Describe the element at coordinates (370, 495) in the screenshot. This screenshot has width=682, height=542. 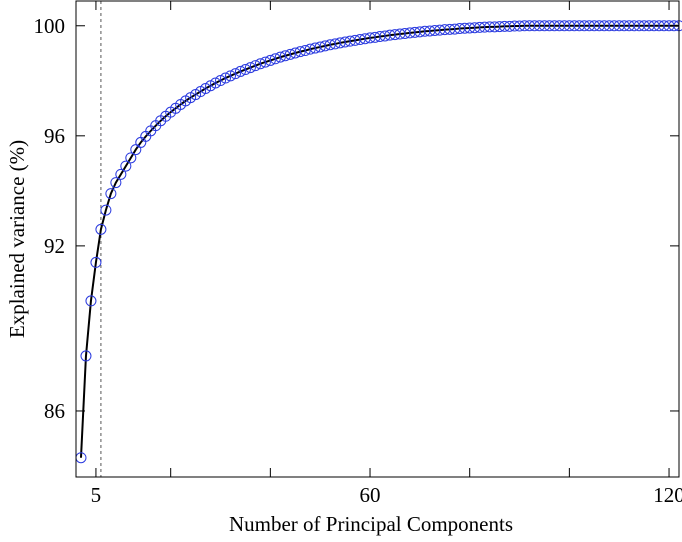
I see `x-tick-label: 60` at that location.